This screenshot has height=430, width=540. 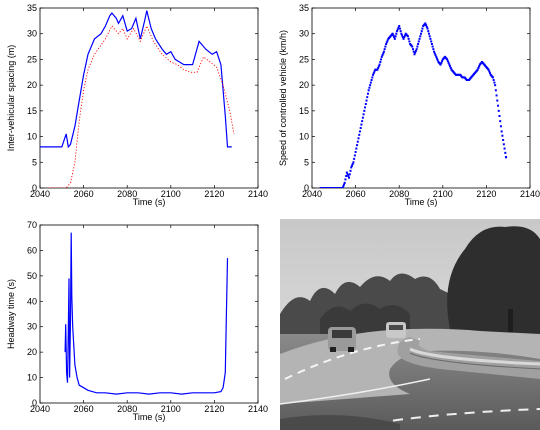 What do you see at coordinates (11, 98) in the screenshot?
I see `y-axis-label: Inter-vehicular spacing (m)` at bounding box center [11, 98].